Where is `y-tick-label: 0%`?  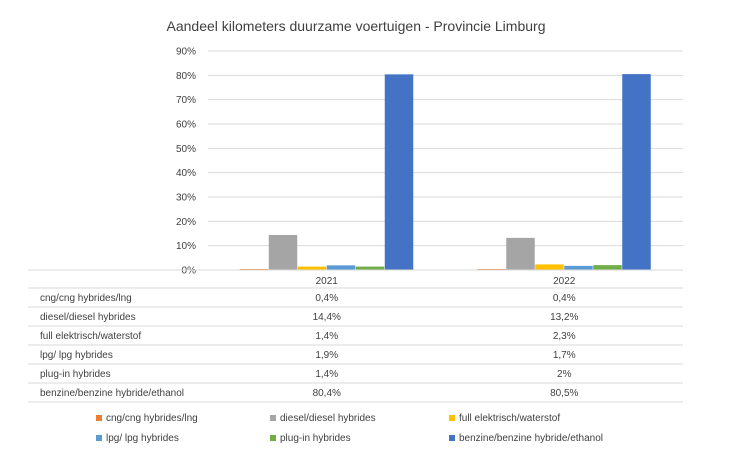
y-tick-label: 0% is located at coordinates (189, 271).